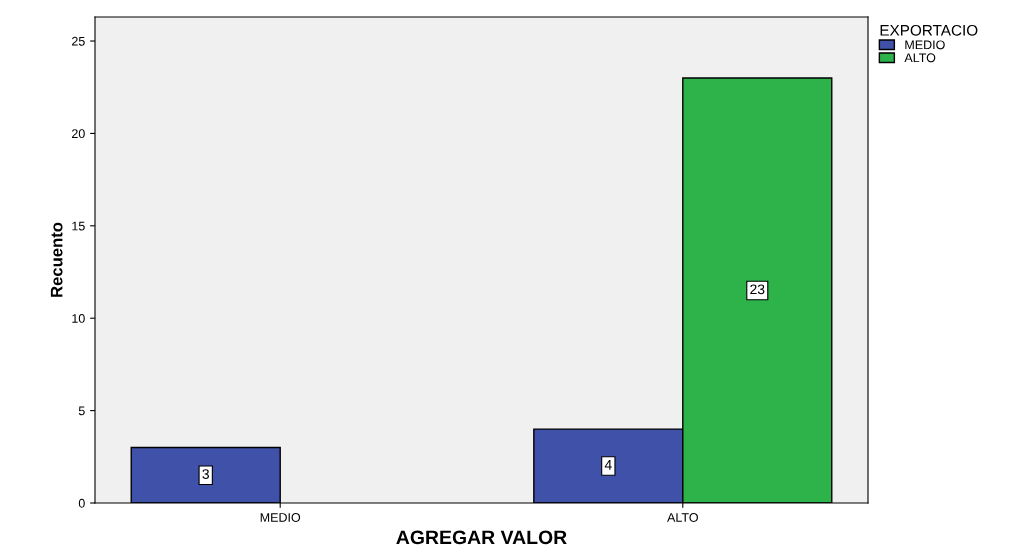 This screenshot has width=1036, height=557. I want to click on y-axis-title: Recuento, so click(56, 259).